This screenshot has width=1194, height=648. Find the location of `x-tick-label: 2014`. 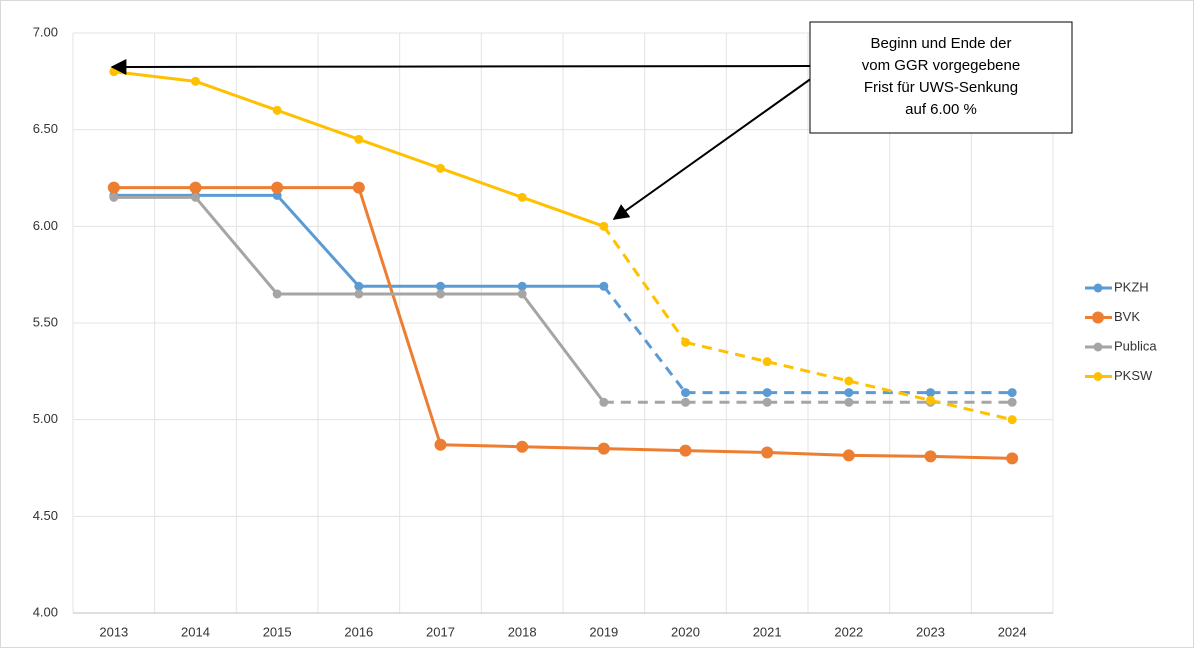

x-tick-label: 2014 is located at coordinates (195, 631).